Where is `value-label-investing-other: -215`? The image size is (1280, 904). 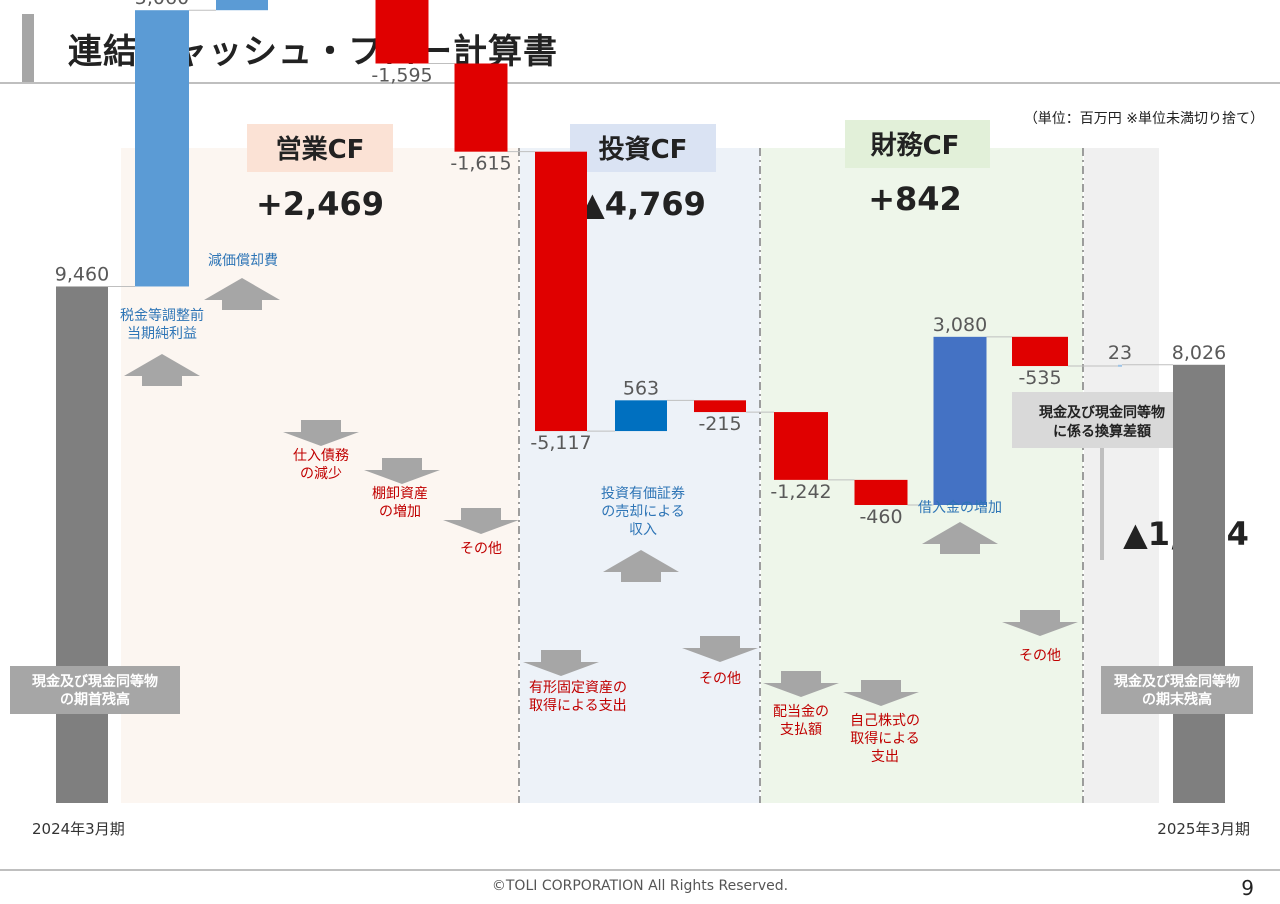 value-label-investing-other: -215 is located at coordinates (719, 424).